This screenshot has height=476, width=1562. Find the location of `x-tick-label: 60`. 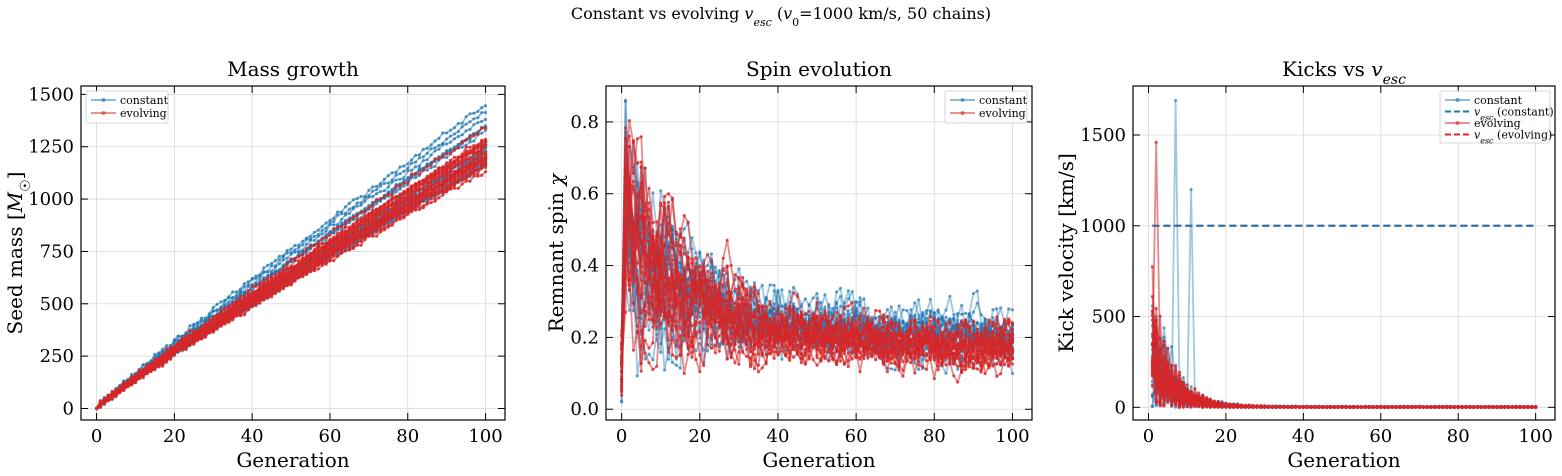

x-tick-label: 60 is located at coordinates (330, 436).